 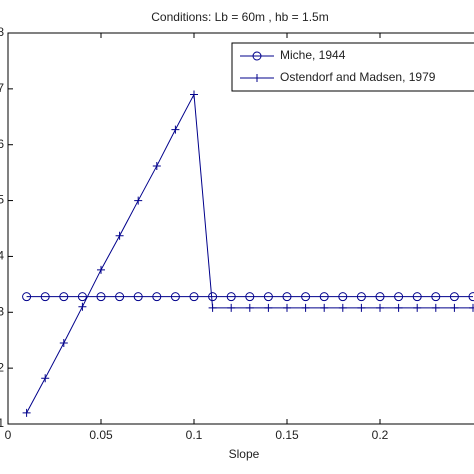 What do you see at coordinates (287, 435) in the screenshot?
I see `x-tick-label: 0.15` at bounding box center [287, 435].